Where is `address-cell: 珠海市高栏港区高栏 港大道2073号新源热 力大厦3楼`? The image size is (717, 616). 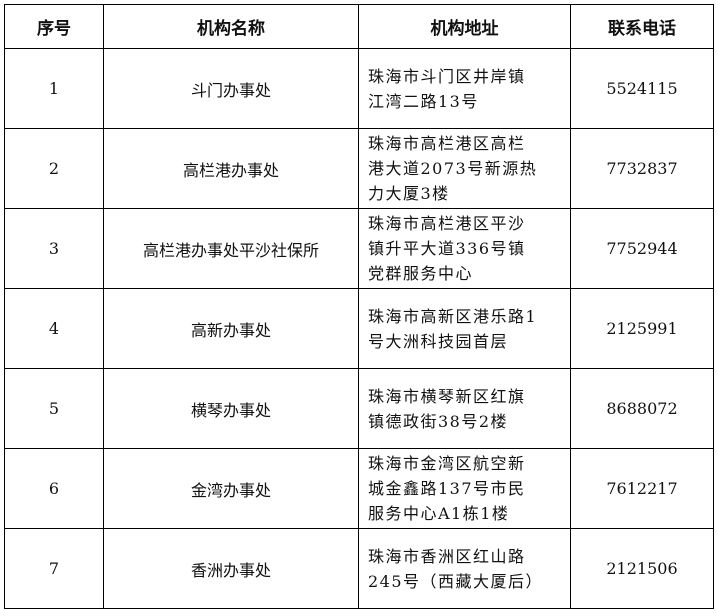
address-cell: 珠海市高栏港区高栏 港大道2073号新源热 力大厦3楼 is located at coordinates (464, 168).